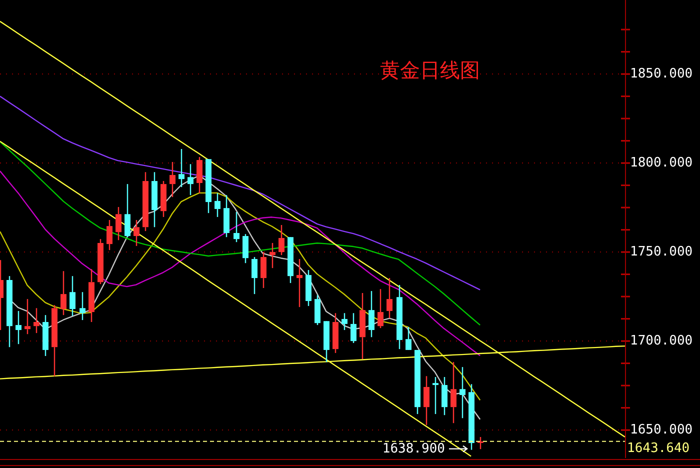 This screenshot has height=468, width=700. Describe the element at coordinates (430, 70) in the screenshot. I see `text: 黄金日线图` at that location.